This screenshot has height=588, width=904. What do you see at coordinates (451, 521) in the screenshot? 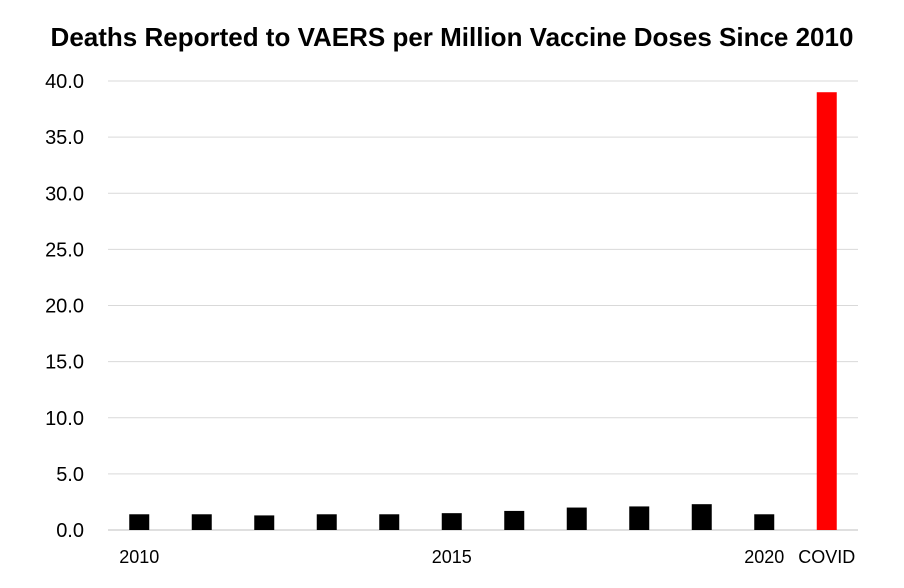
I see `bar-2015` at bounding box center [451, 521].